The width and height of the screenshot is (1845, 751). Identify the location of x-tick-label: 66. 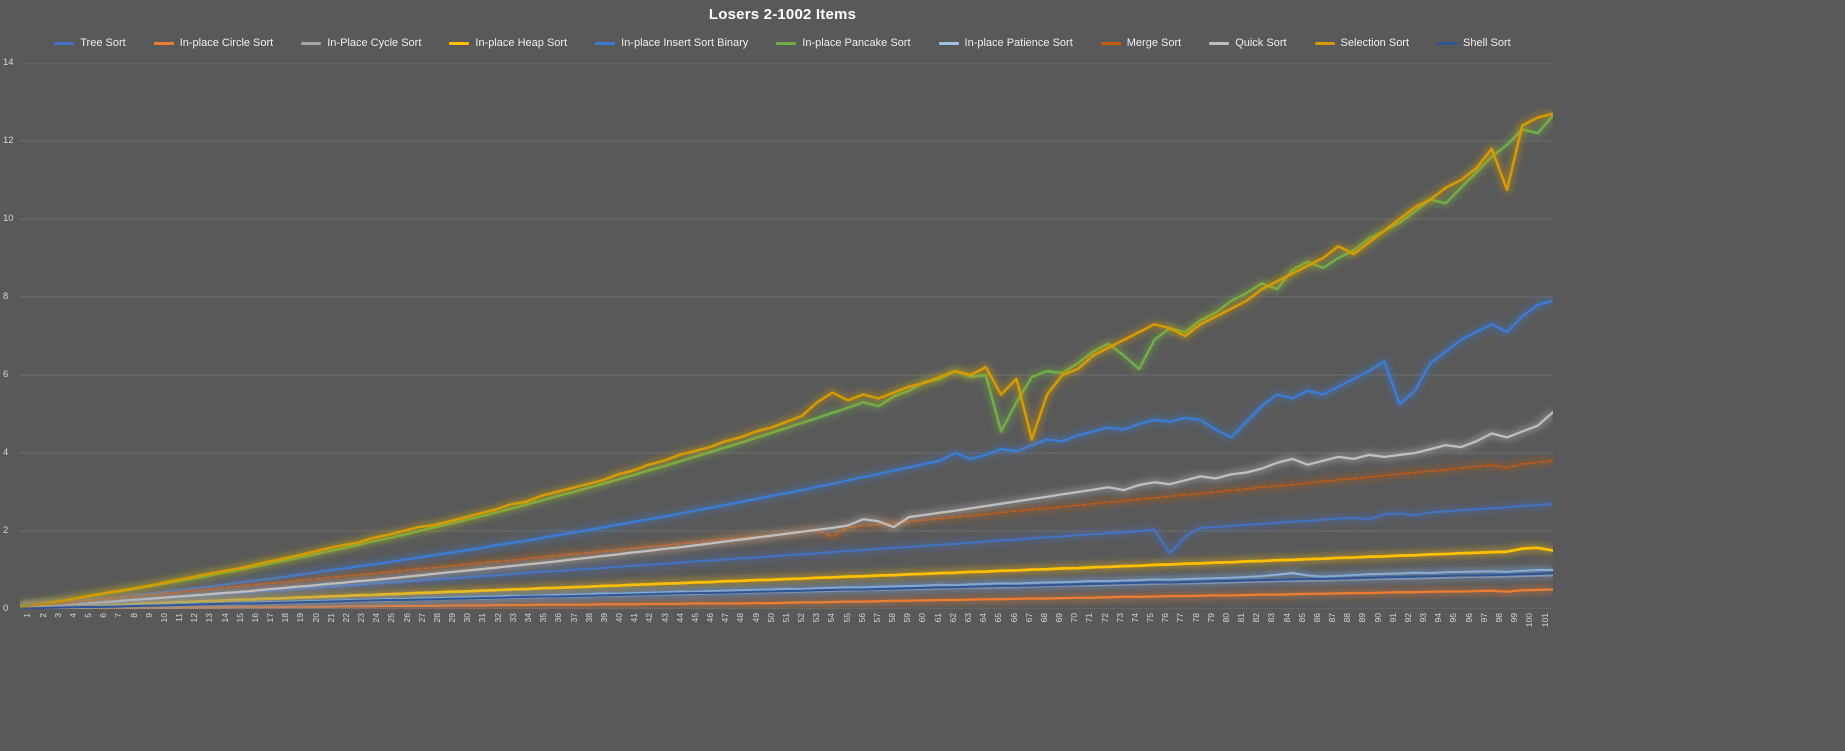
(1013, 618).